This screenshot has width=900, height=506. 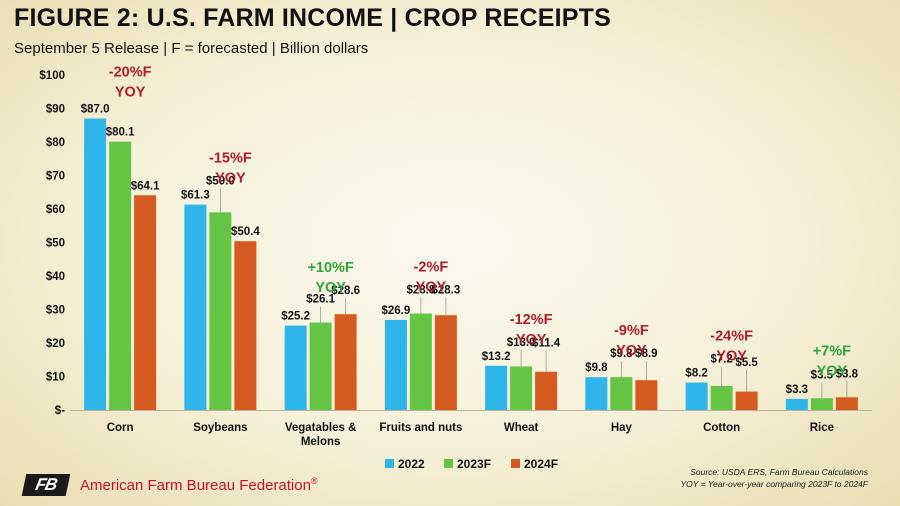 I want to click on x-category-label: Soybeans, so click(x=220, y=428).